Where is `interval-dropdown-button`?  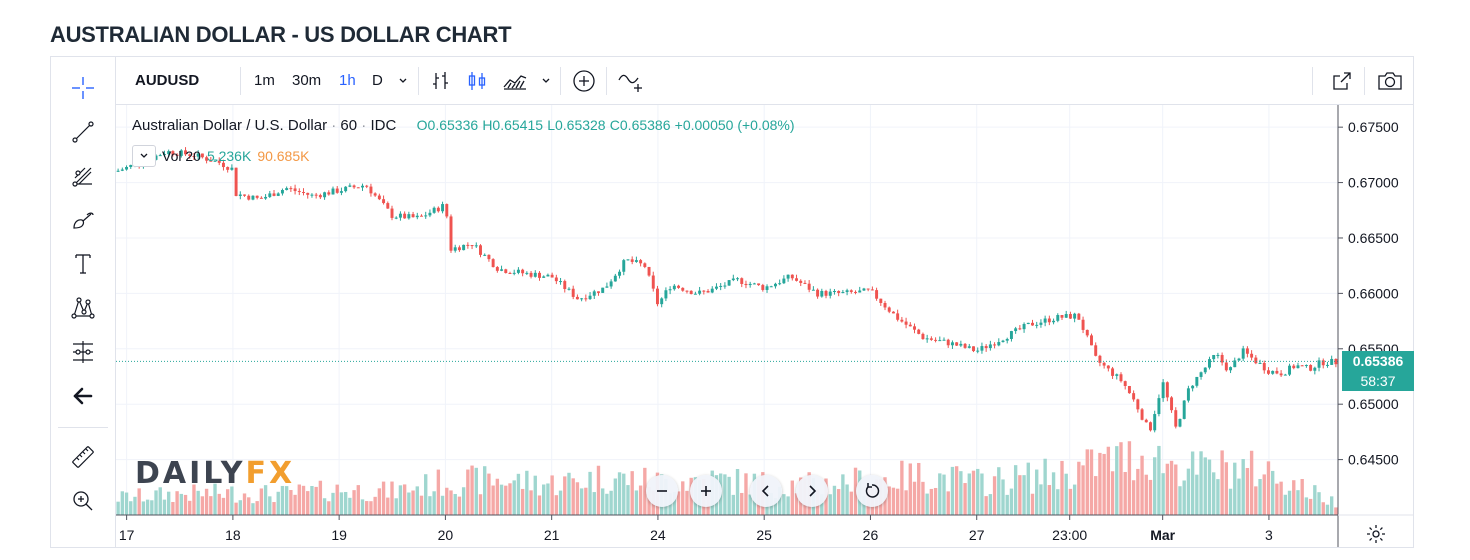 interval-dropdown-button is located at coordinates (403, 80).